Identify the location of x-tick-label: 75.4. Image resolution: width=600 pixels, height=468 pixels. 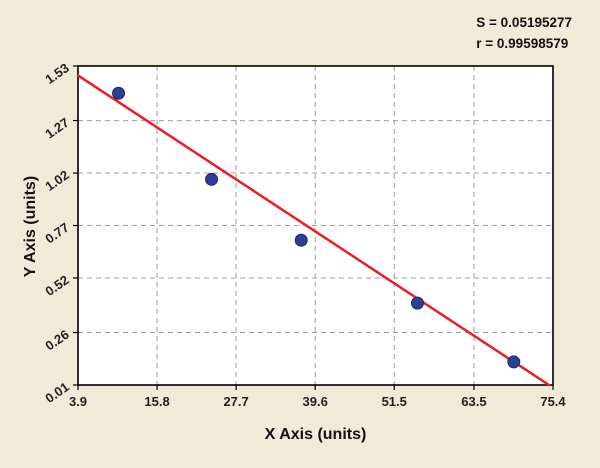
(553, 401).